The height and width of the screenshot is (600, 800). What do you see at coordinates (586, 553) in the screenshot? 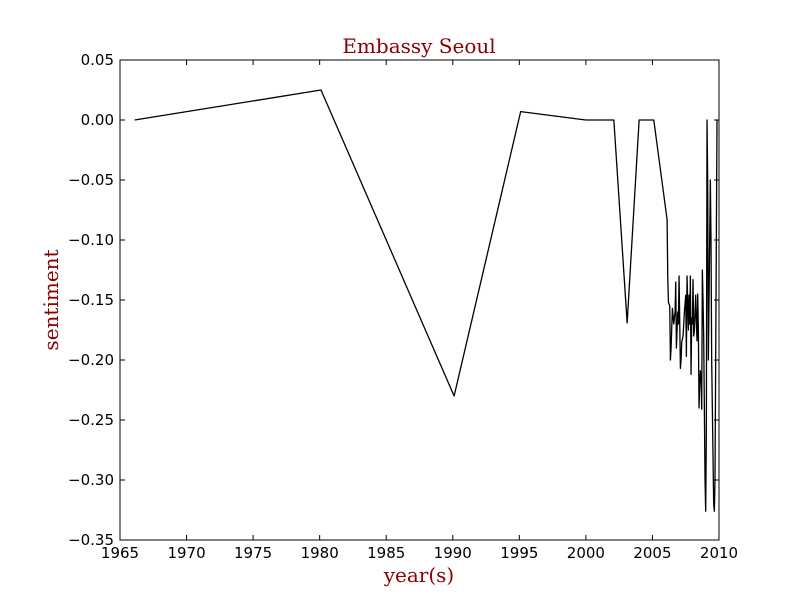
I see `x-tick-label: 2000` at bounding box center [586, 553].